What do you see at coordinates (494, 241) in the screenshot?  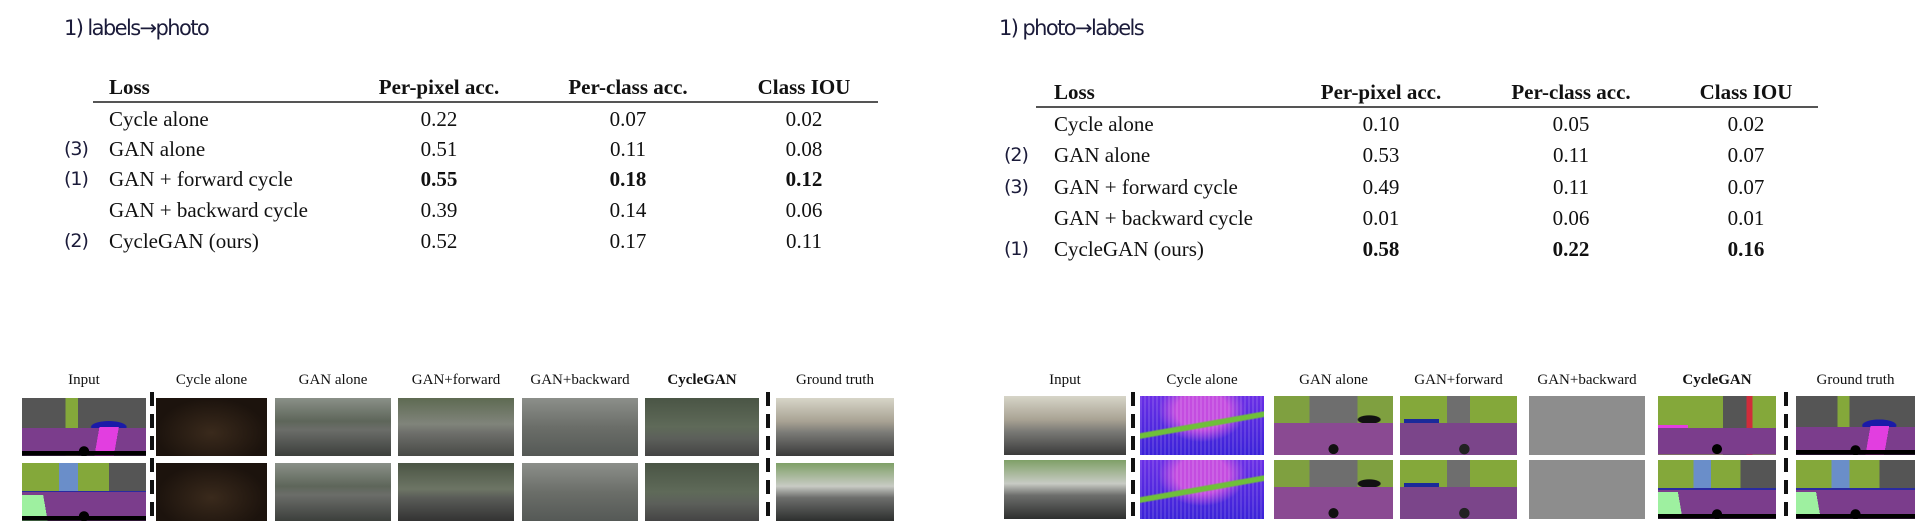 I see `table-row: CycleGAN (ours) 0.52 0.17 0.11` at bounding box center [494, 241].